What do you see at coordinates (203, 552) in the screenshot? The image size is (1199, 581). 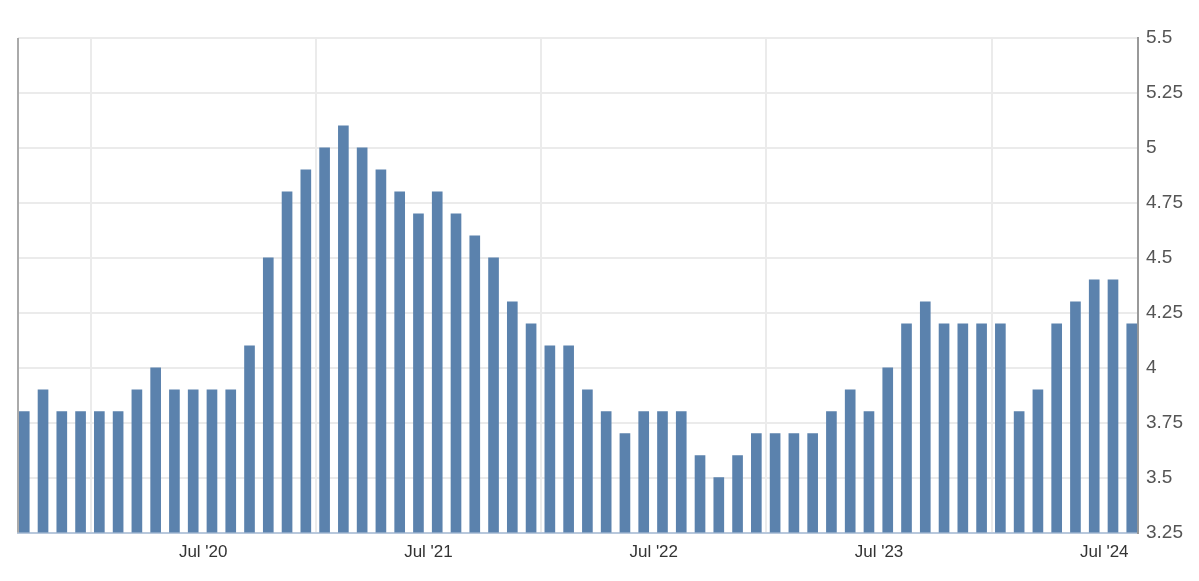 I see `x-tick-label: Jul '20` at bounding box center [203, 552].